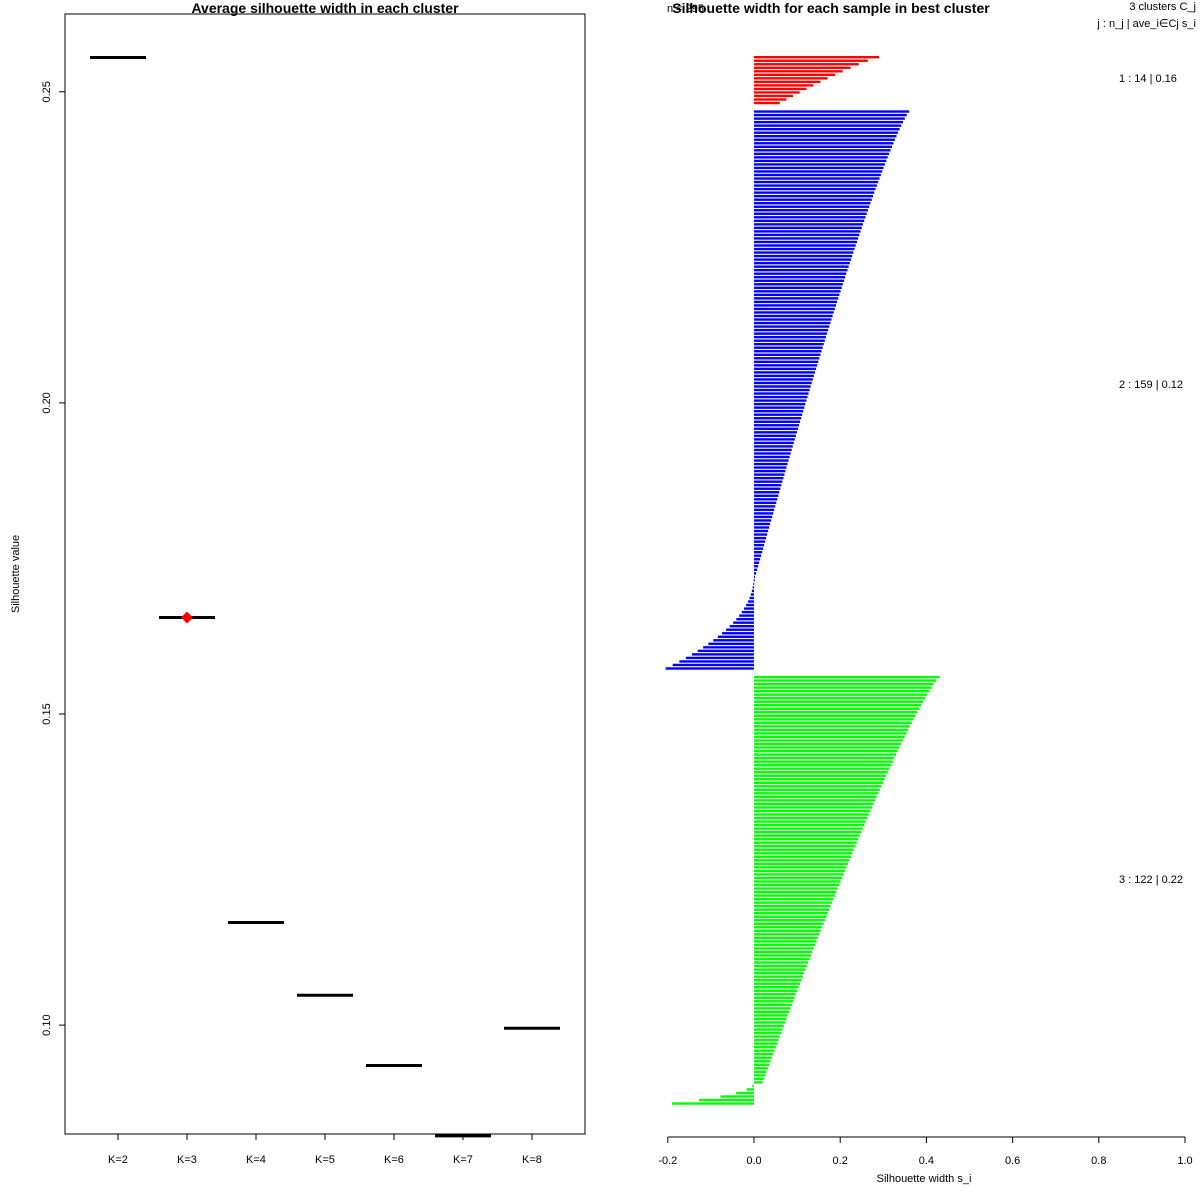  I want to click on right-xtick-label: 1.0, so click(1184, 1161).